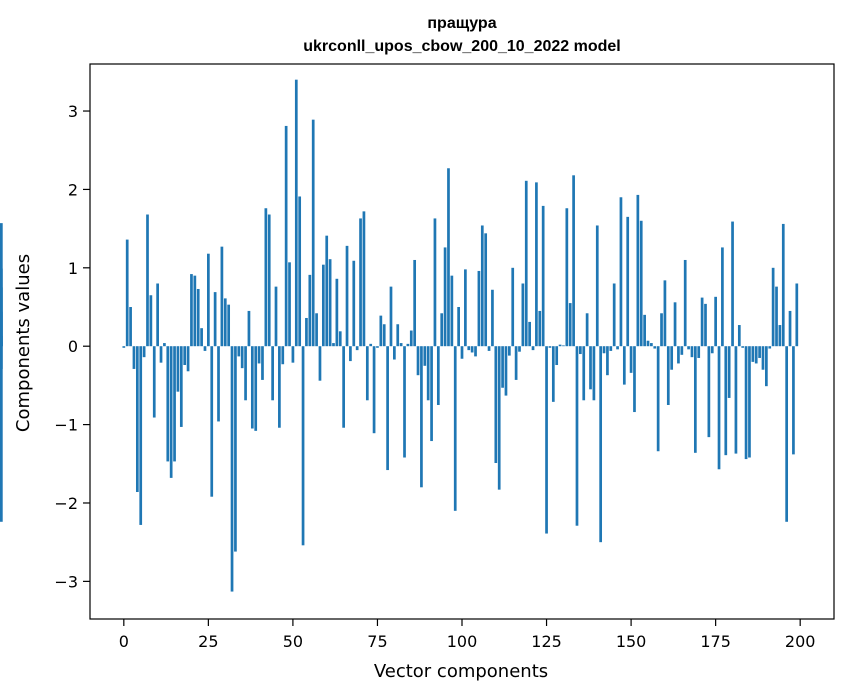  What do you see at coordinates (631, 641) in the screenshot?
I see `x-tick-label: 150` at bounding box center [631, 641].